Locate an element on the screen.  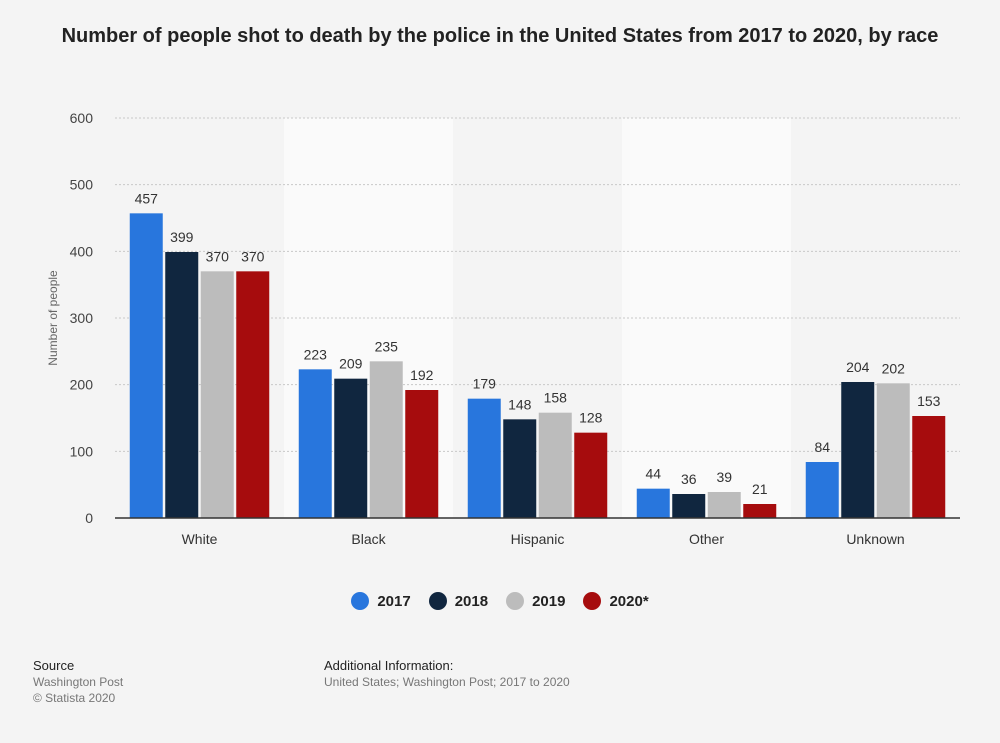
y-tick-label: 0 is located at coordinates (89, 518).